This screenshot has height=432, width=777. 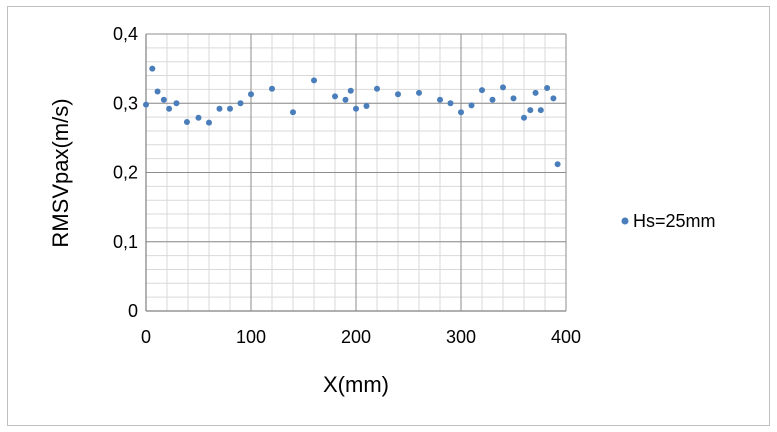 I want to click on x-tick-label: 200, so click(x=356, y=337).